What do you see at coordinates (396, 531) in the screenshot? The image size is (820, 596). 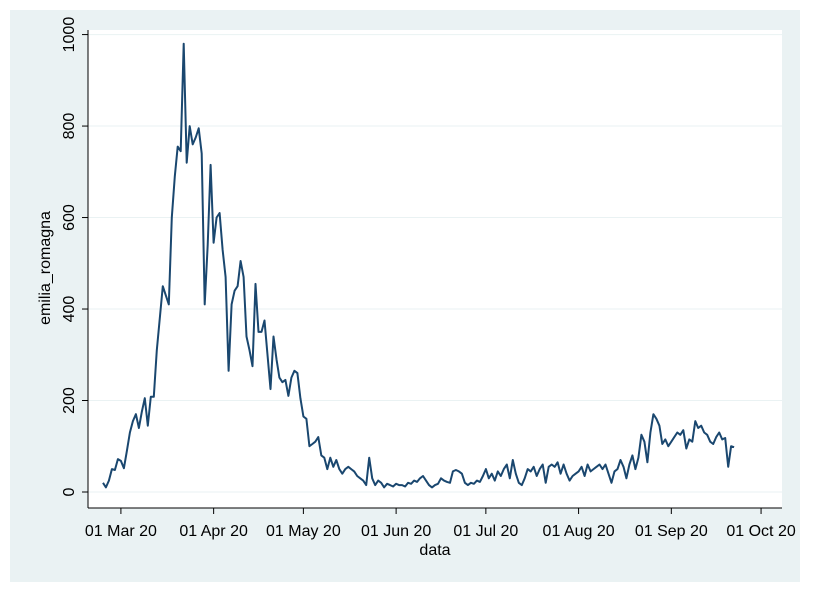 I see `x-tick-label: 01 Jun 20` at bounding box center [396, 531].